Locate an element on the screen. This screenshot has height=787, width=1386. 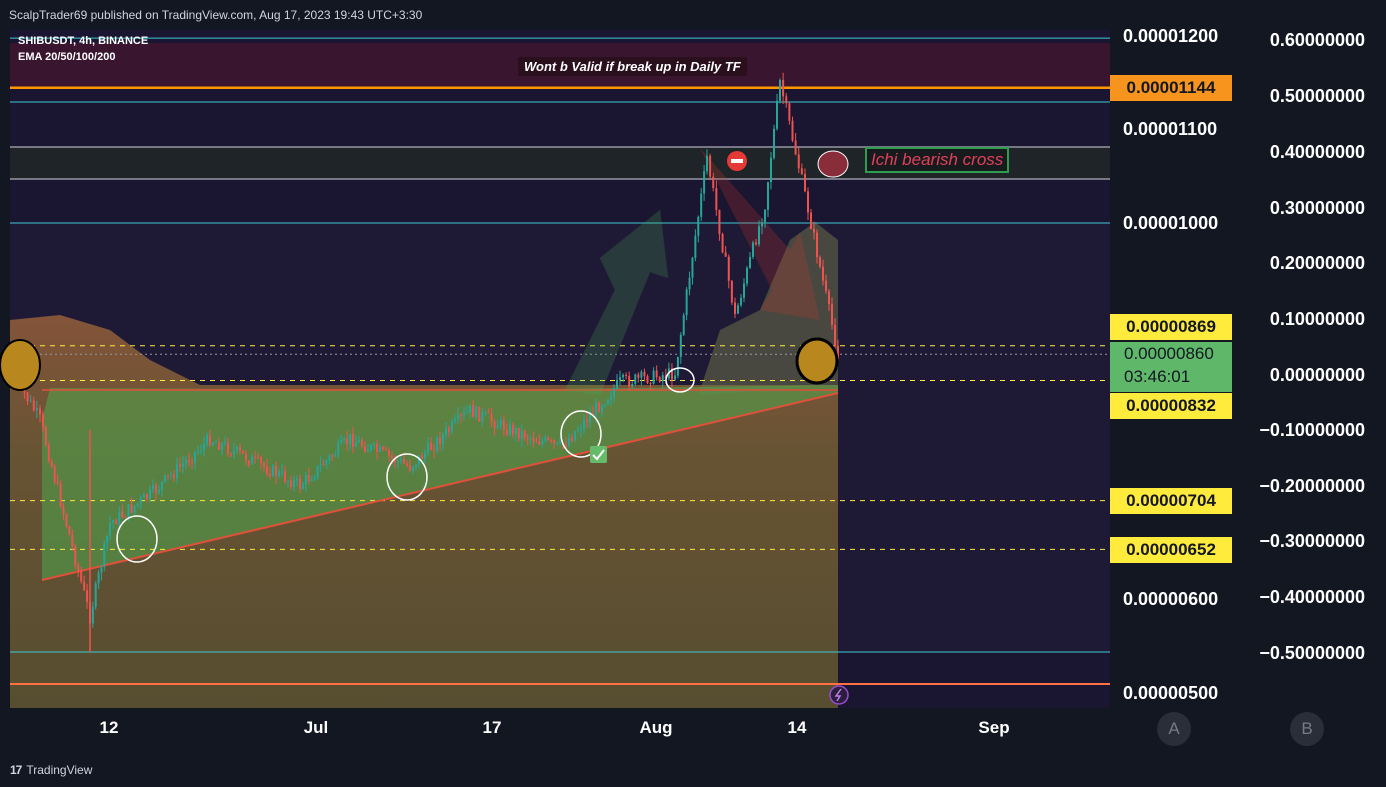
price-label: 0.00000600 is located at coordinates (1171, 599).